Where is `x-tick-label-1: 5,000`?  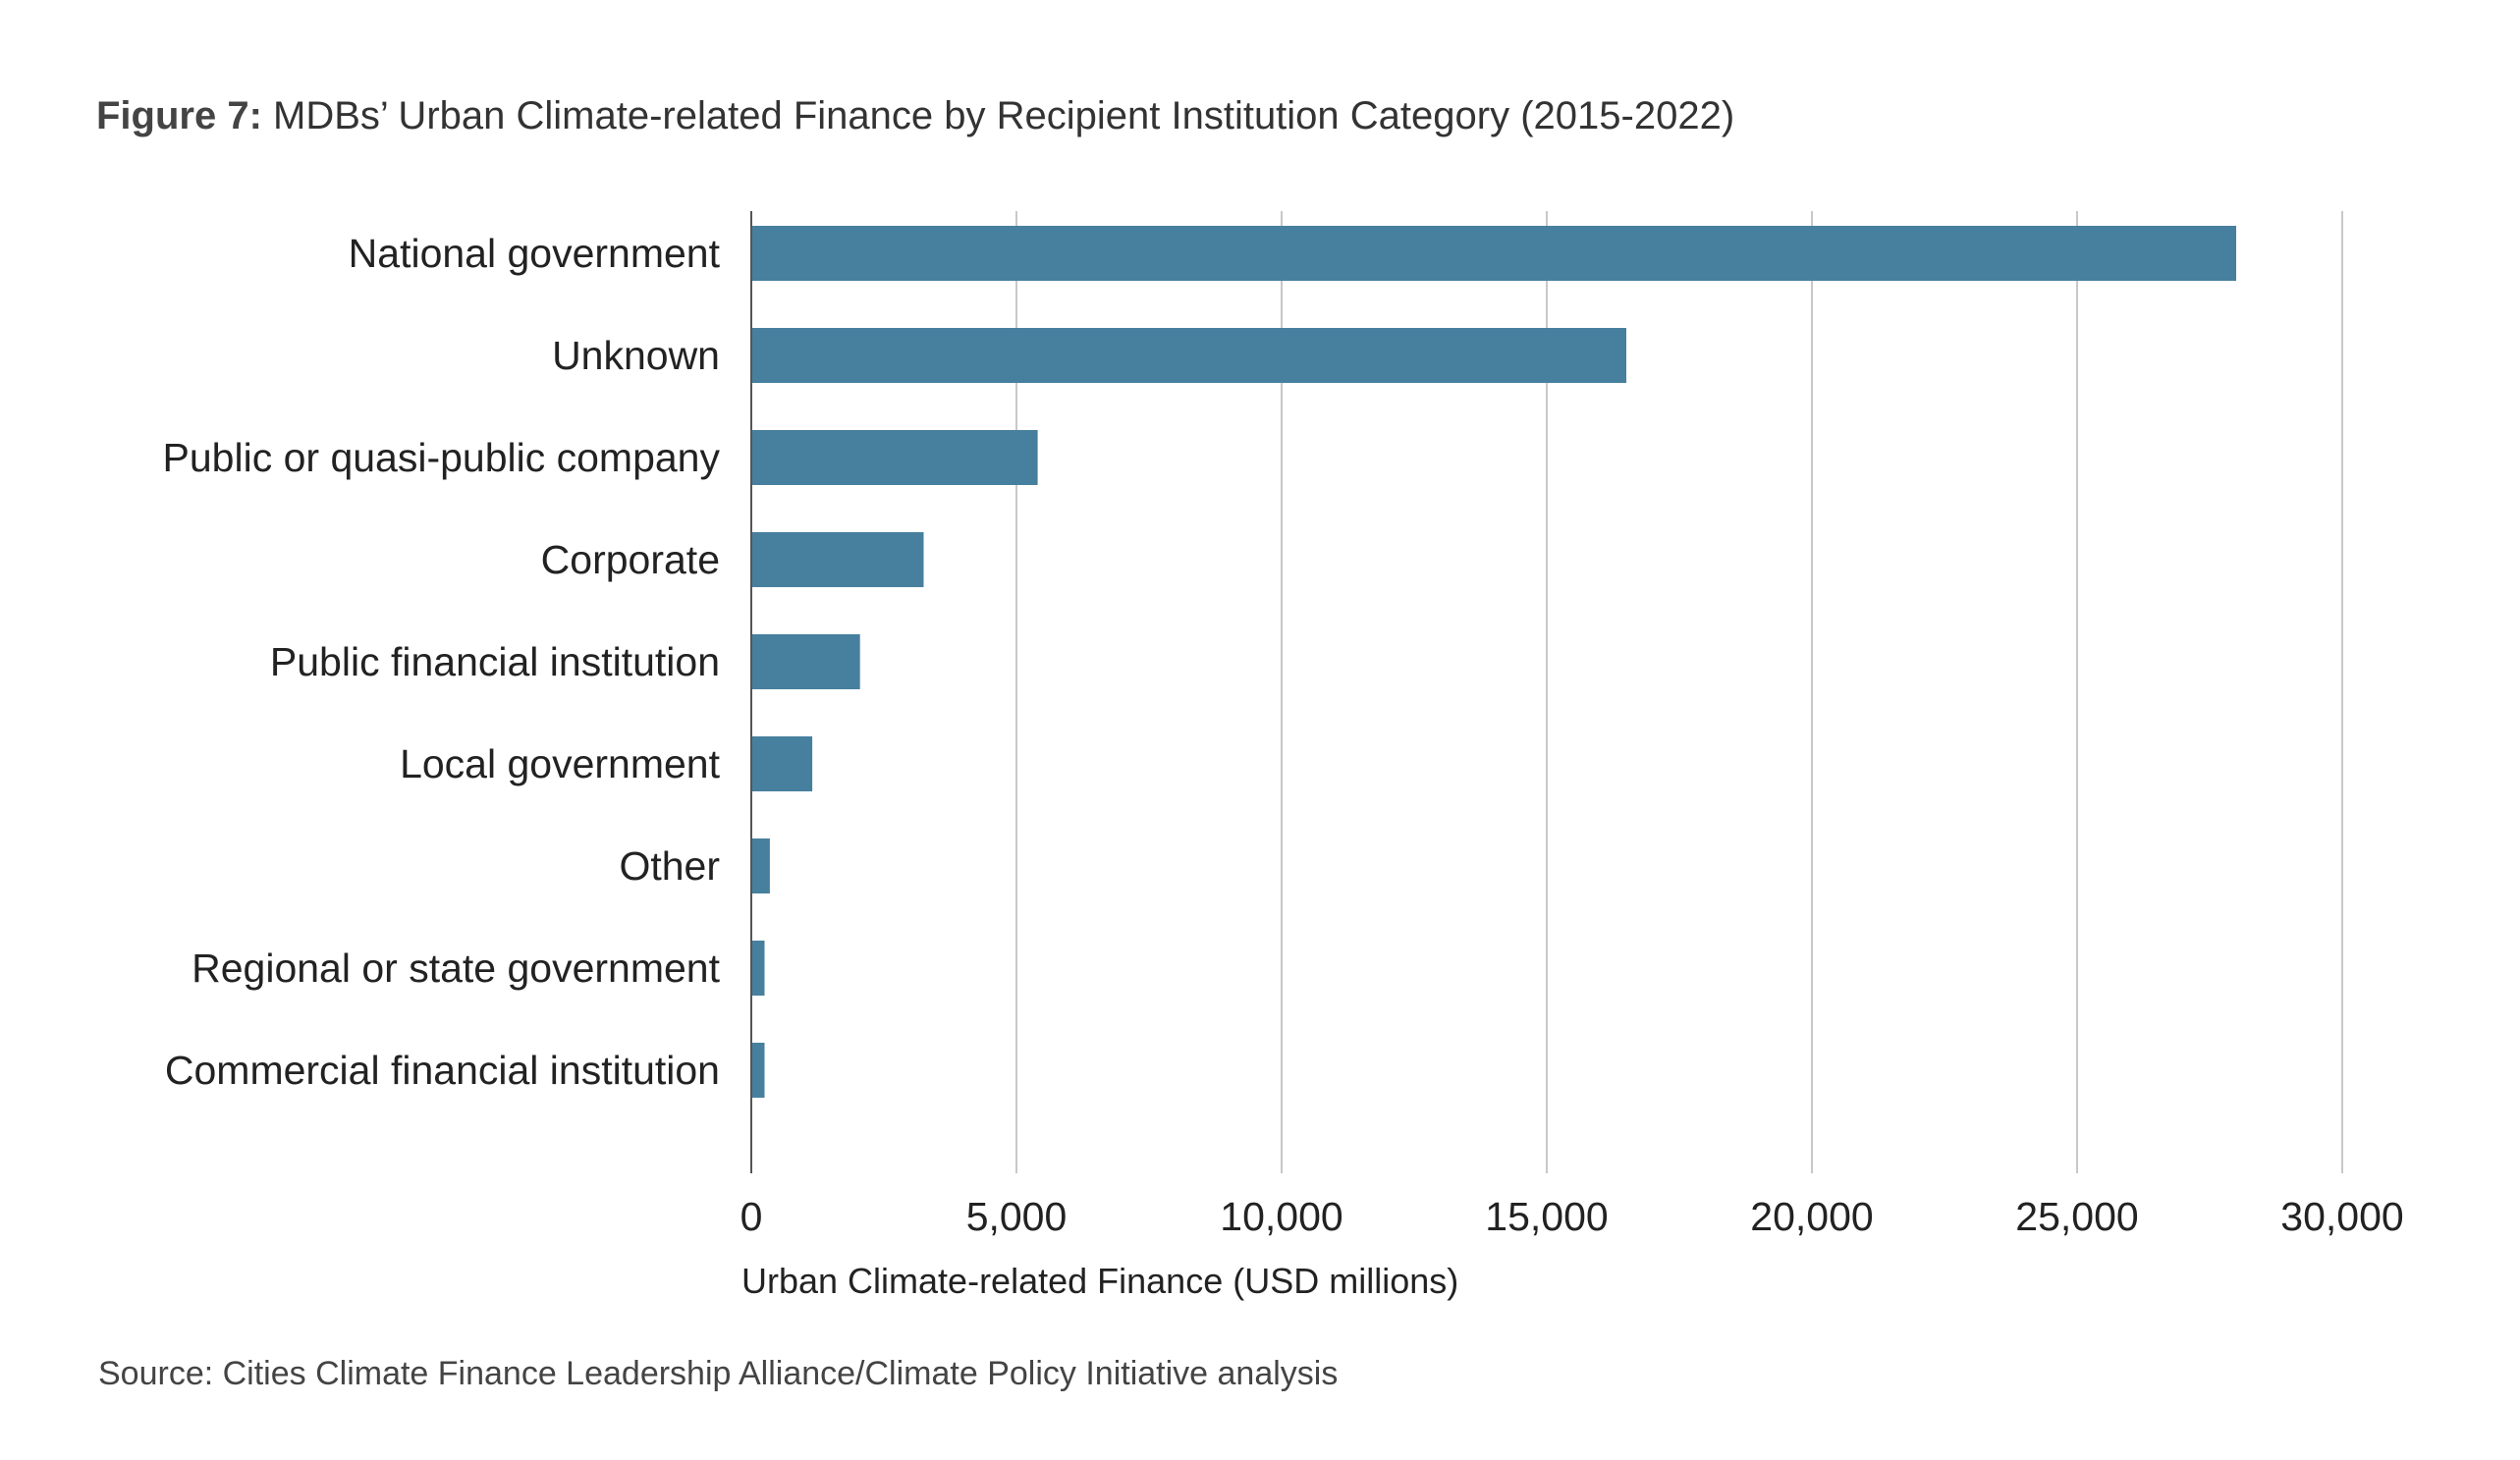 x-tick-label-1: 5,000 is located at coordinates (1017, 1216).